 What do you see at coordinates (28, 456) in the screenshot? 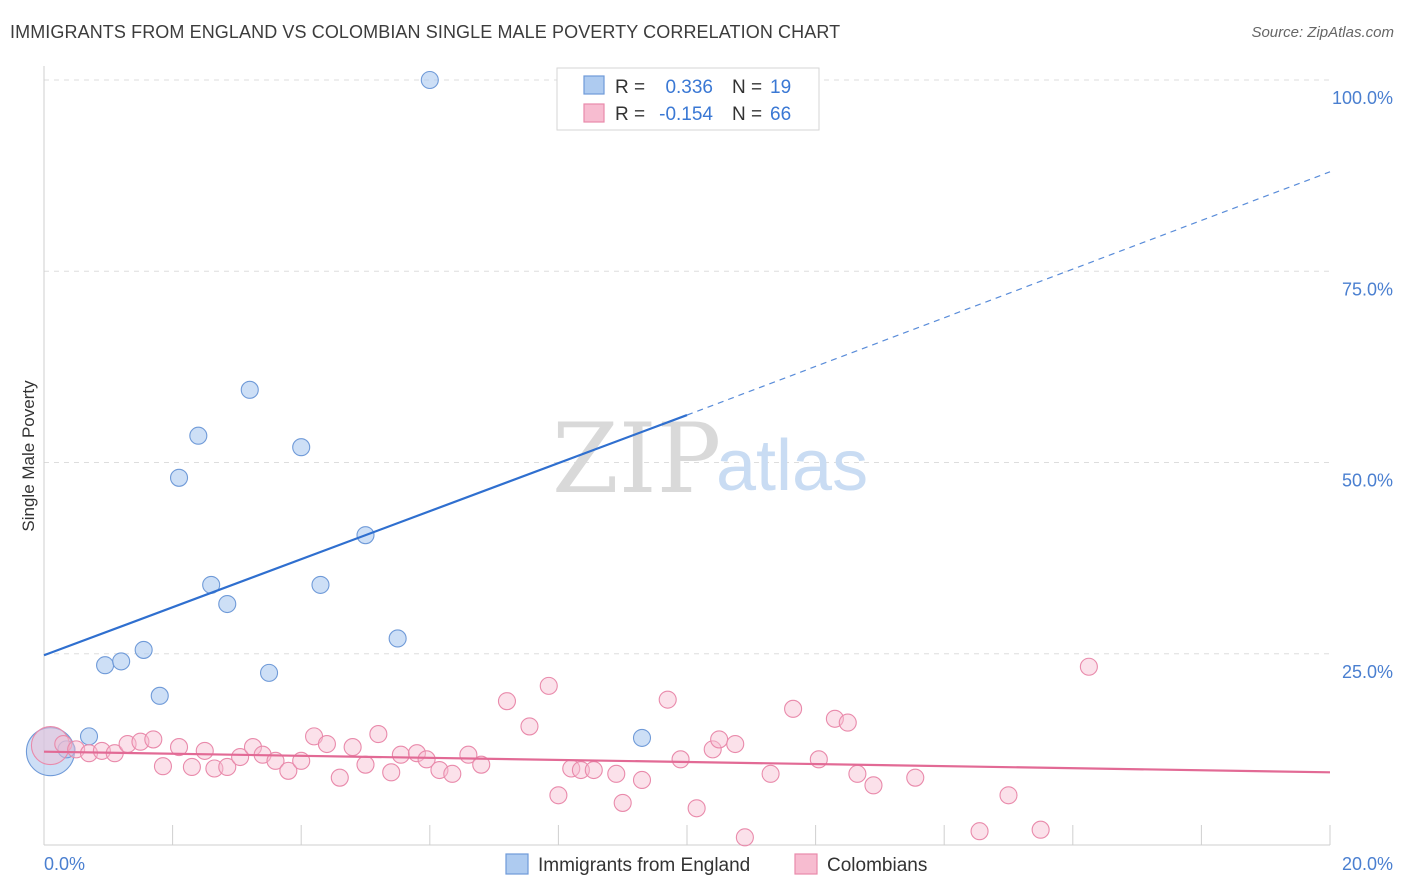
I see `y-axis-title: Single Male Poverty` at bounding box center [28, 456].